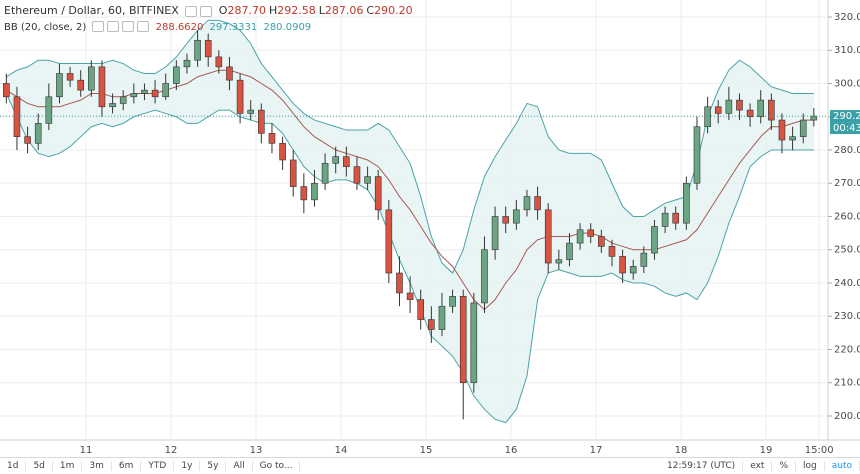 The width and height of the screenshot is (860, 474). I want to click on y-tick-label: 250.00, so click(847, 250).